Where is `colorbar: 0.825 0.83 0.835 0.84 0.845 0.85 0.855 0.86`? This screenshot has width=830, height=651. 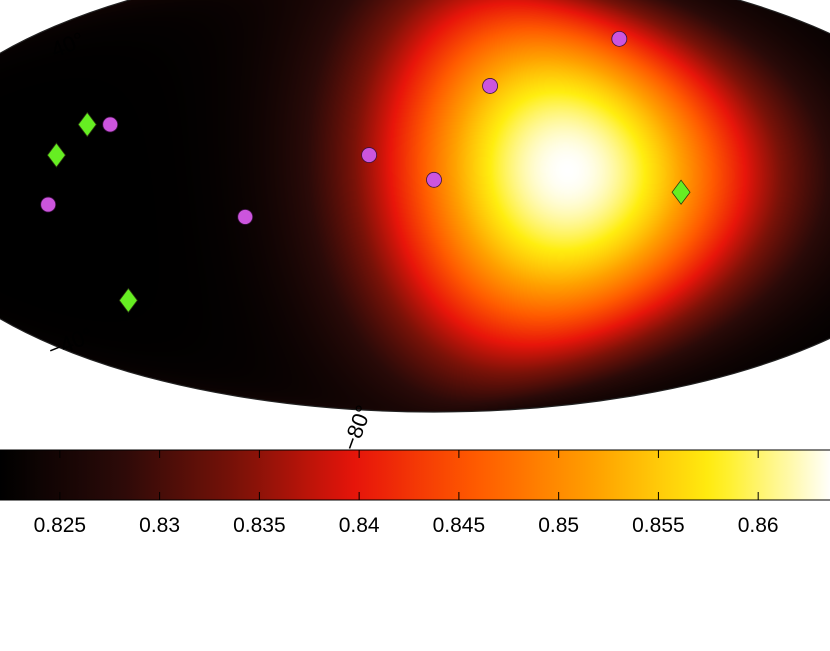
colorbar: 0.825 0.83 0.835 0.84 0.845 0.85 0.855 0.86 is located at coordinates (415, 493).